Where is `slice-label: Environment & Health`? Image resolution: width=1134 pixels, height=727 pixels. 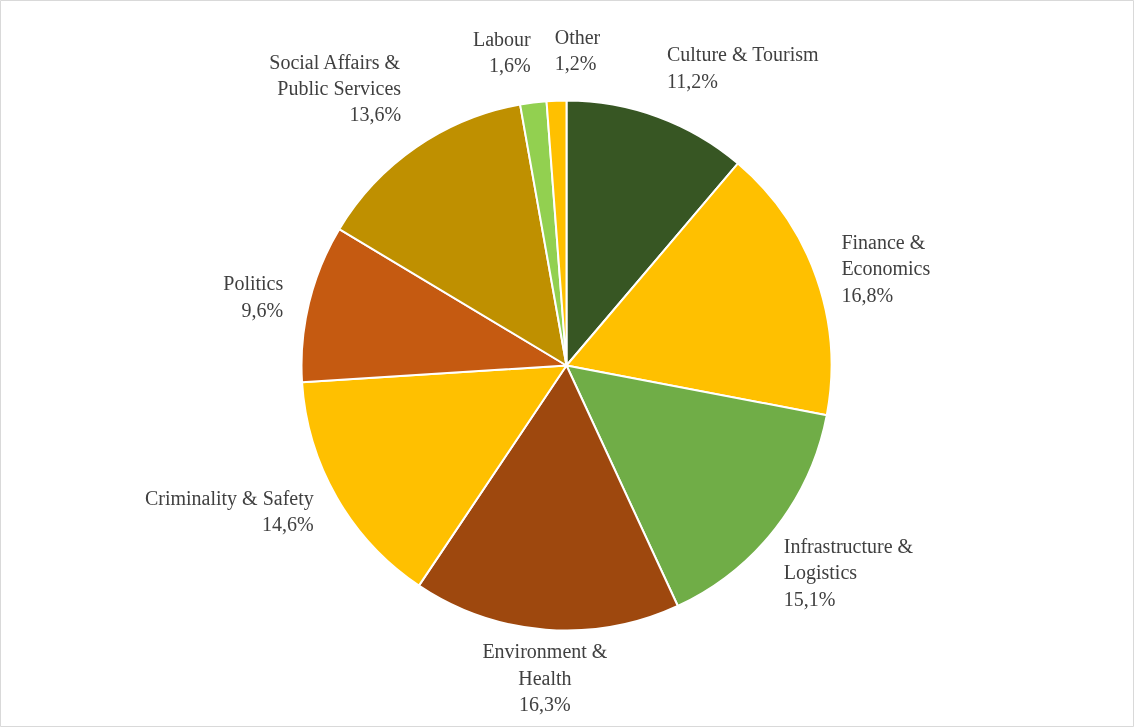 slice-label: Environment & Health is located at coordinates (545, 664).